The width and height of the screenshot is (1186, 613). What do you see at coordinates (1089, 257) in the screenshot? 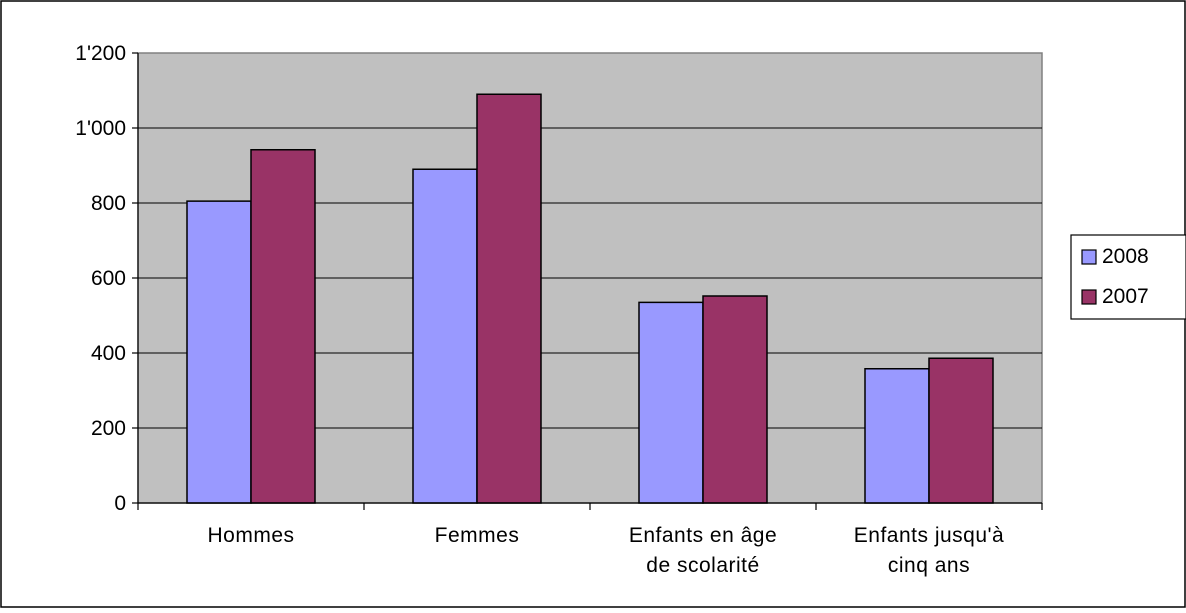
I see `legend-swatch-2008` at bounding box center [1089, 257].